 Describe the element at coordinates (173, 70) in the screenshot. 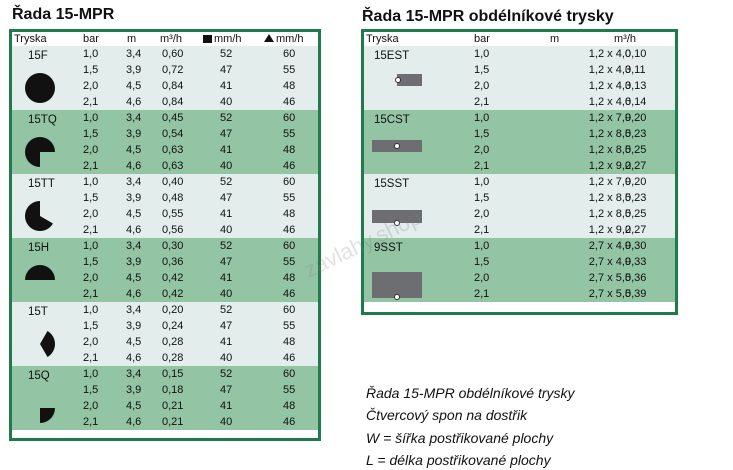

I see `table-cell: 0,72` at that location.